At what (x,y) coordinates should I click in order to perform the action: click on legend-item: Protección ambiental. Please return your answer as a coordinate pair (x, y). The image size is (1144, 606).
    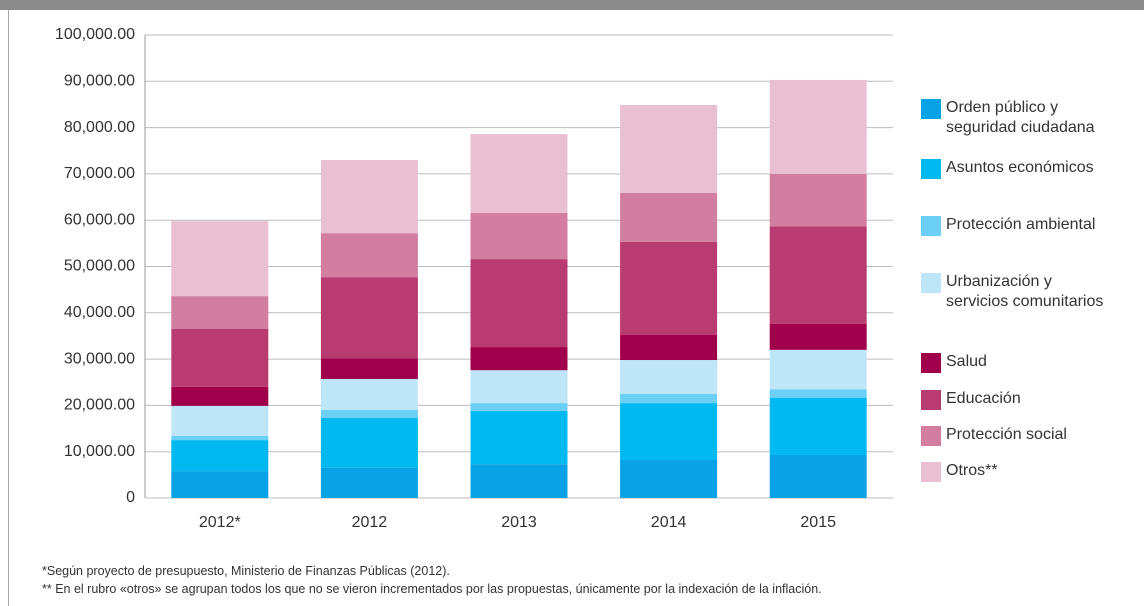
    Looking at the image, I should click on (1013, 225).